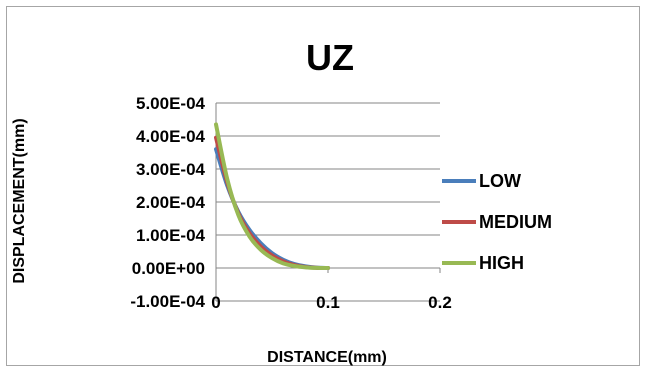 This screenshot has width=647, height=372. What do you see at coordinates (171, 235) in the screenshot?
I see `y-tick-label: 1.00E-04` at bounding box center [171, 235].